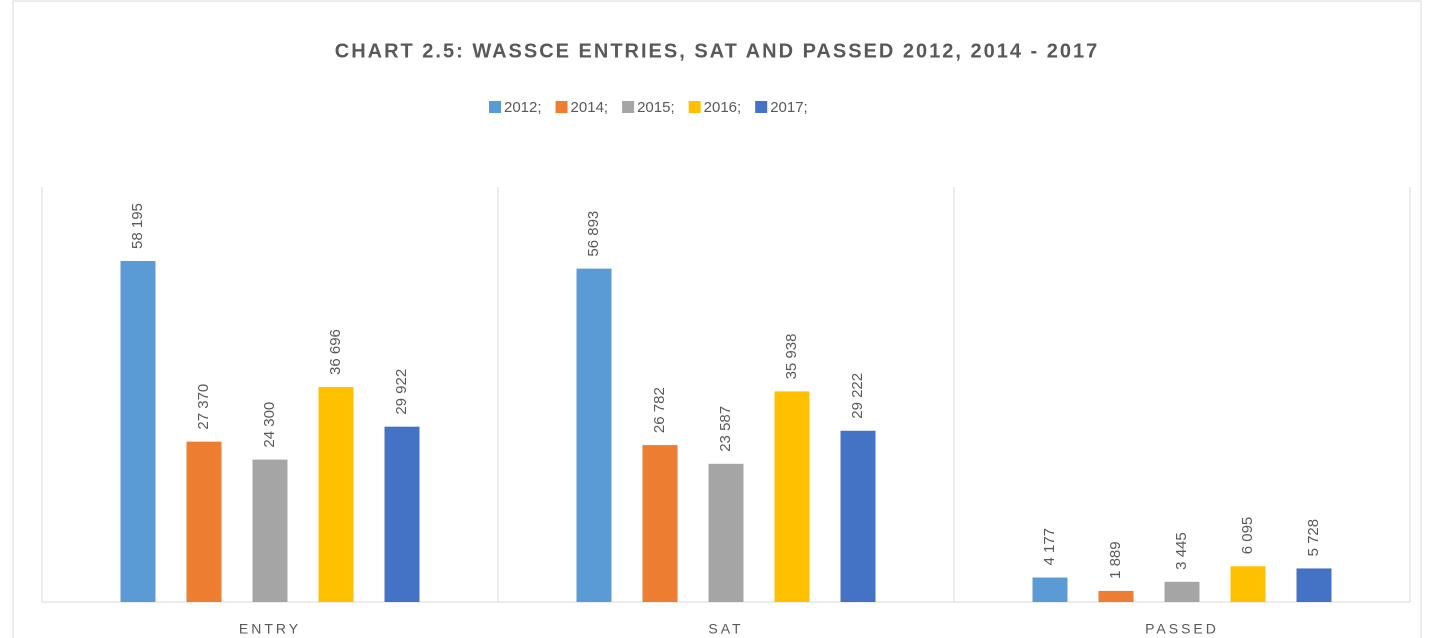  I want to click on data-label: 1 889, so click(1115, 560).